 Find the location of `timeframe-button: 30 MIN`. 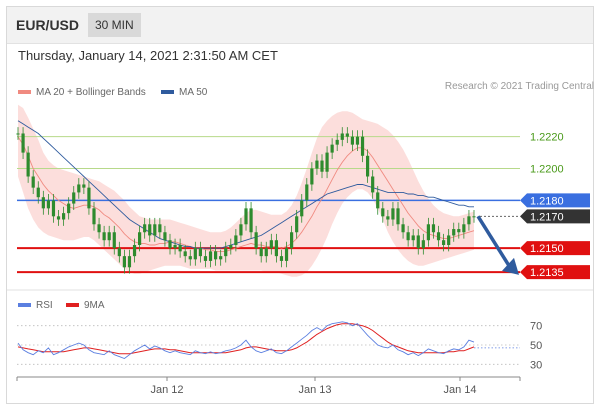

timeframe-button: 30 MIN is located at coordinates (114, 25).